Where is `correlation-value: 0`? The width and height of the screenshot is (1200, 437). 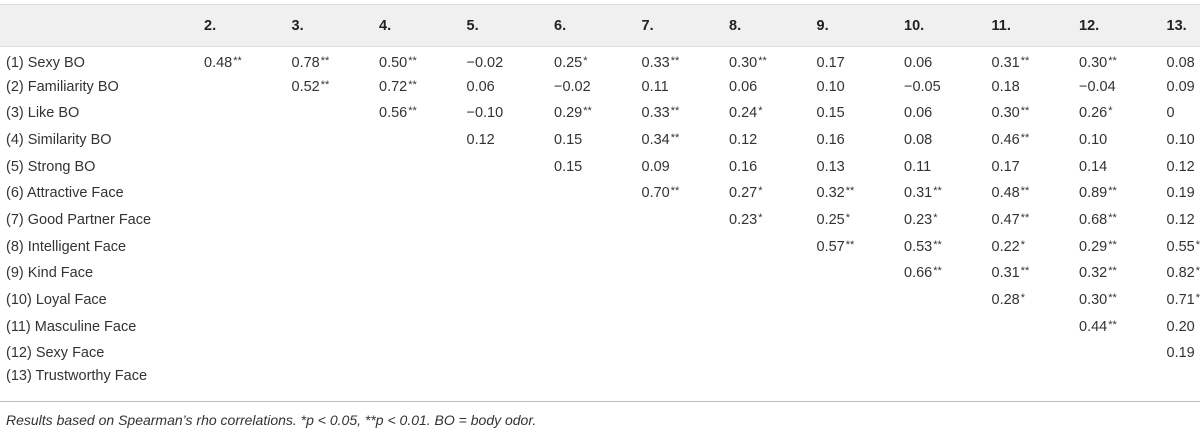
correlation-value: 0 is located at coordinates (1170, 113).